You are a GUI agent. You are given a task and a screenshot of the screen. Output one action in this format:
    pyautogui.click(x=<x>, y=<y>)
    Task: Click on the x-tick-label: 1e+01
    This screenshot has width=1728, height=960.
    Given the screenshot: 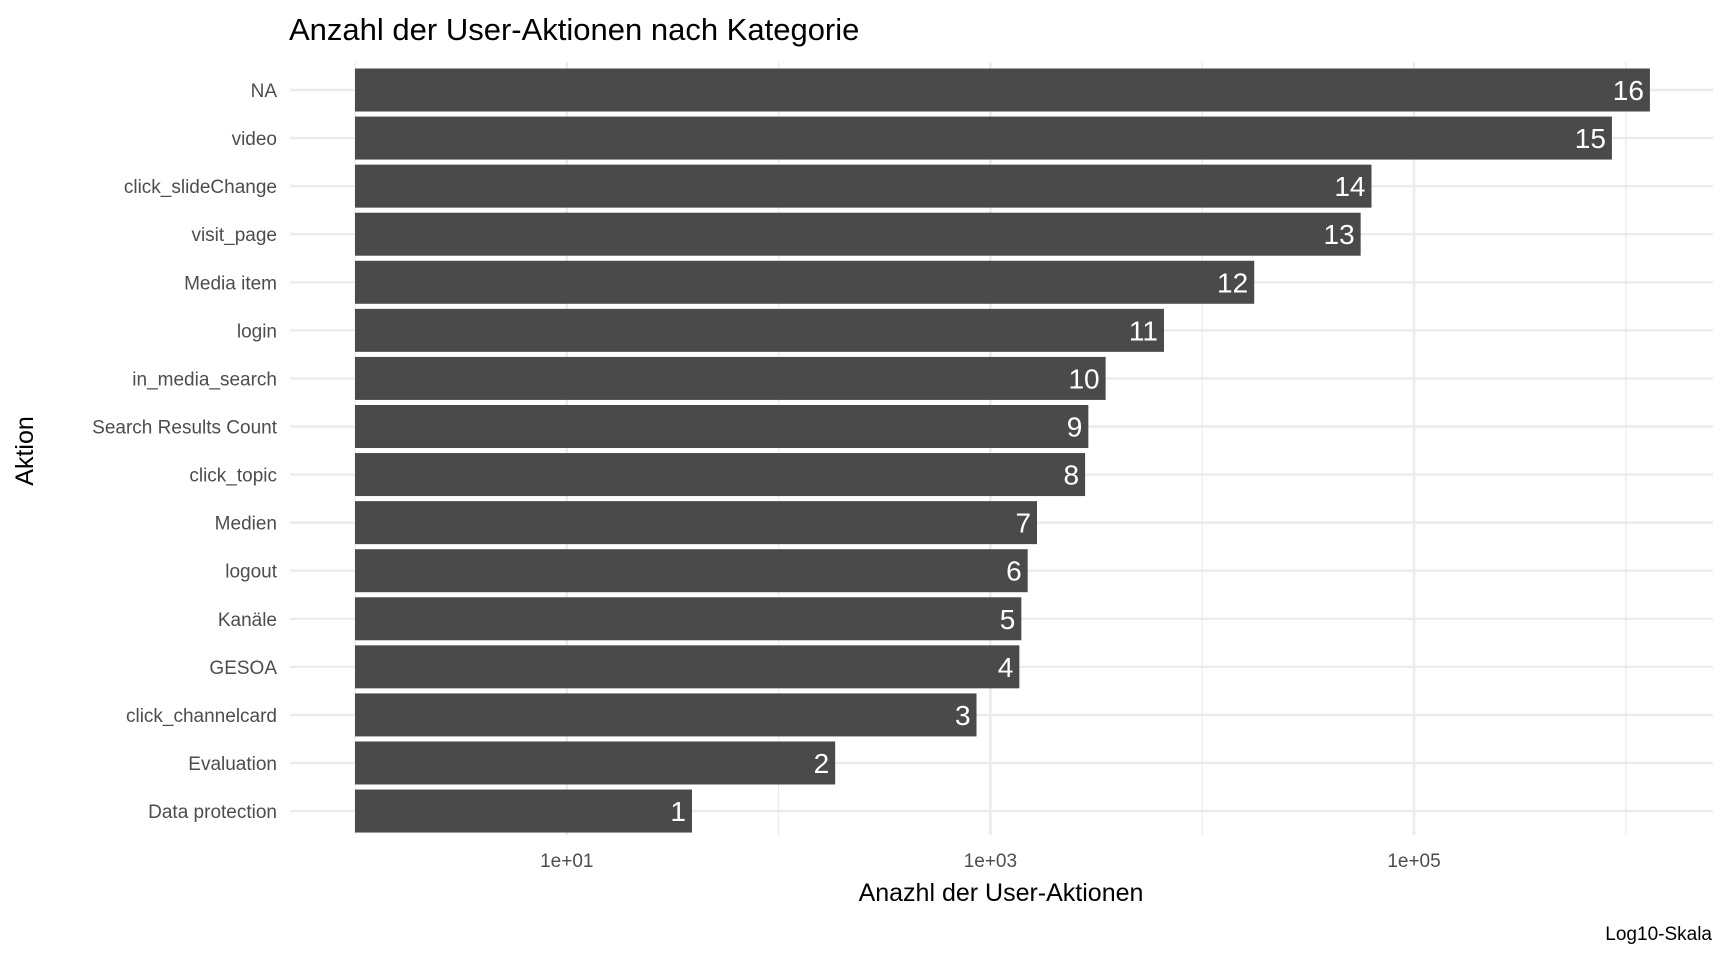 What is the action you would take?
    pyautogui.click(x=566, y=861)
    